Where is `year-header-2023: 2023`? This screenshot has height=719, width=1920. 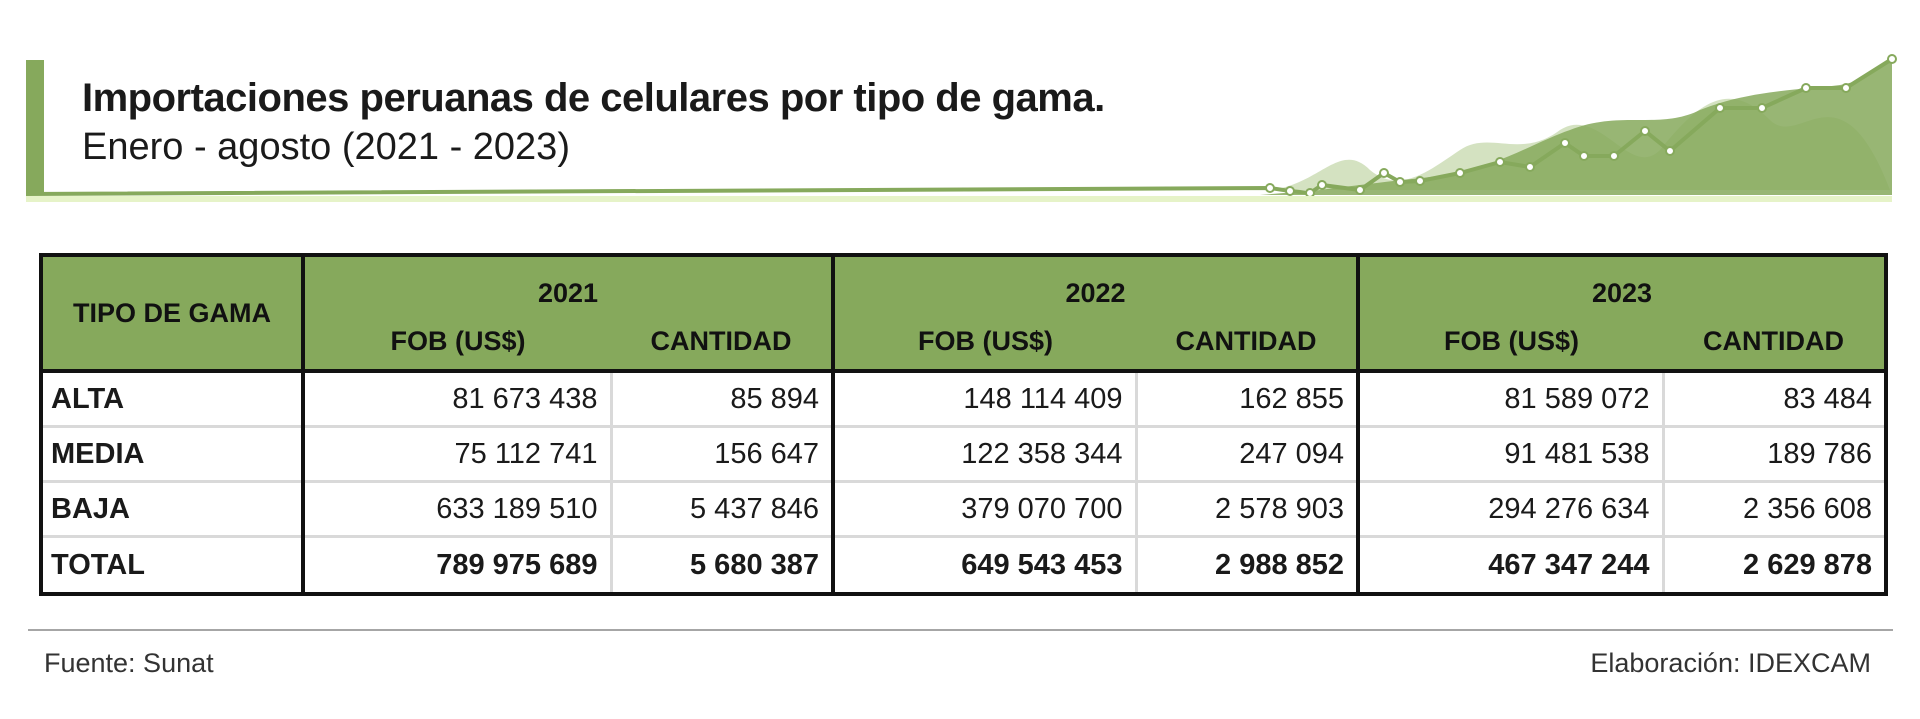 year-header-2023: 2023 is located at coordinates (1623, 283).